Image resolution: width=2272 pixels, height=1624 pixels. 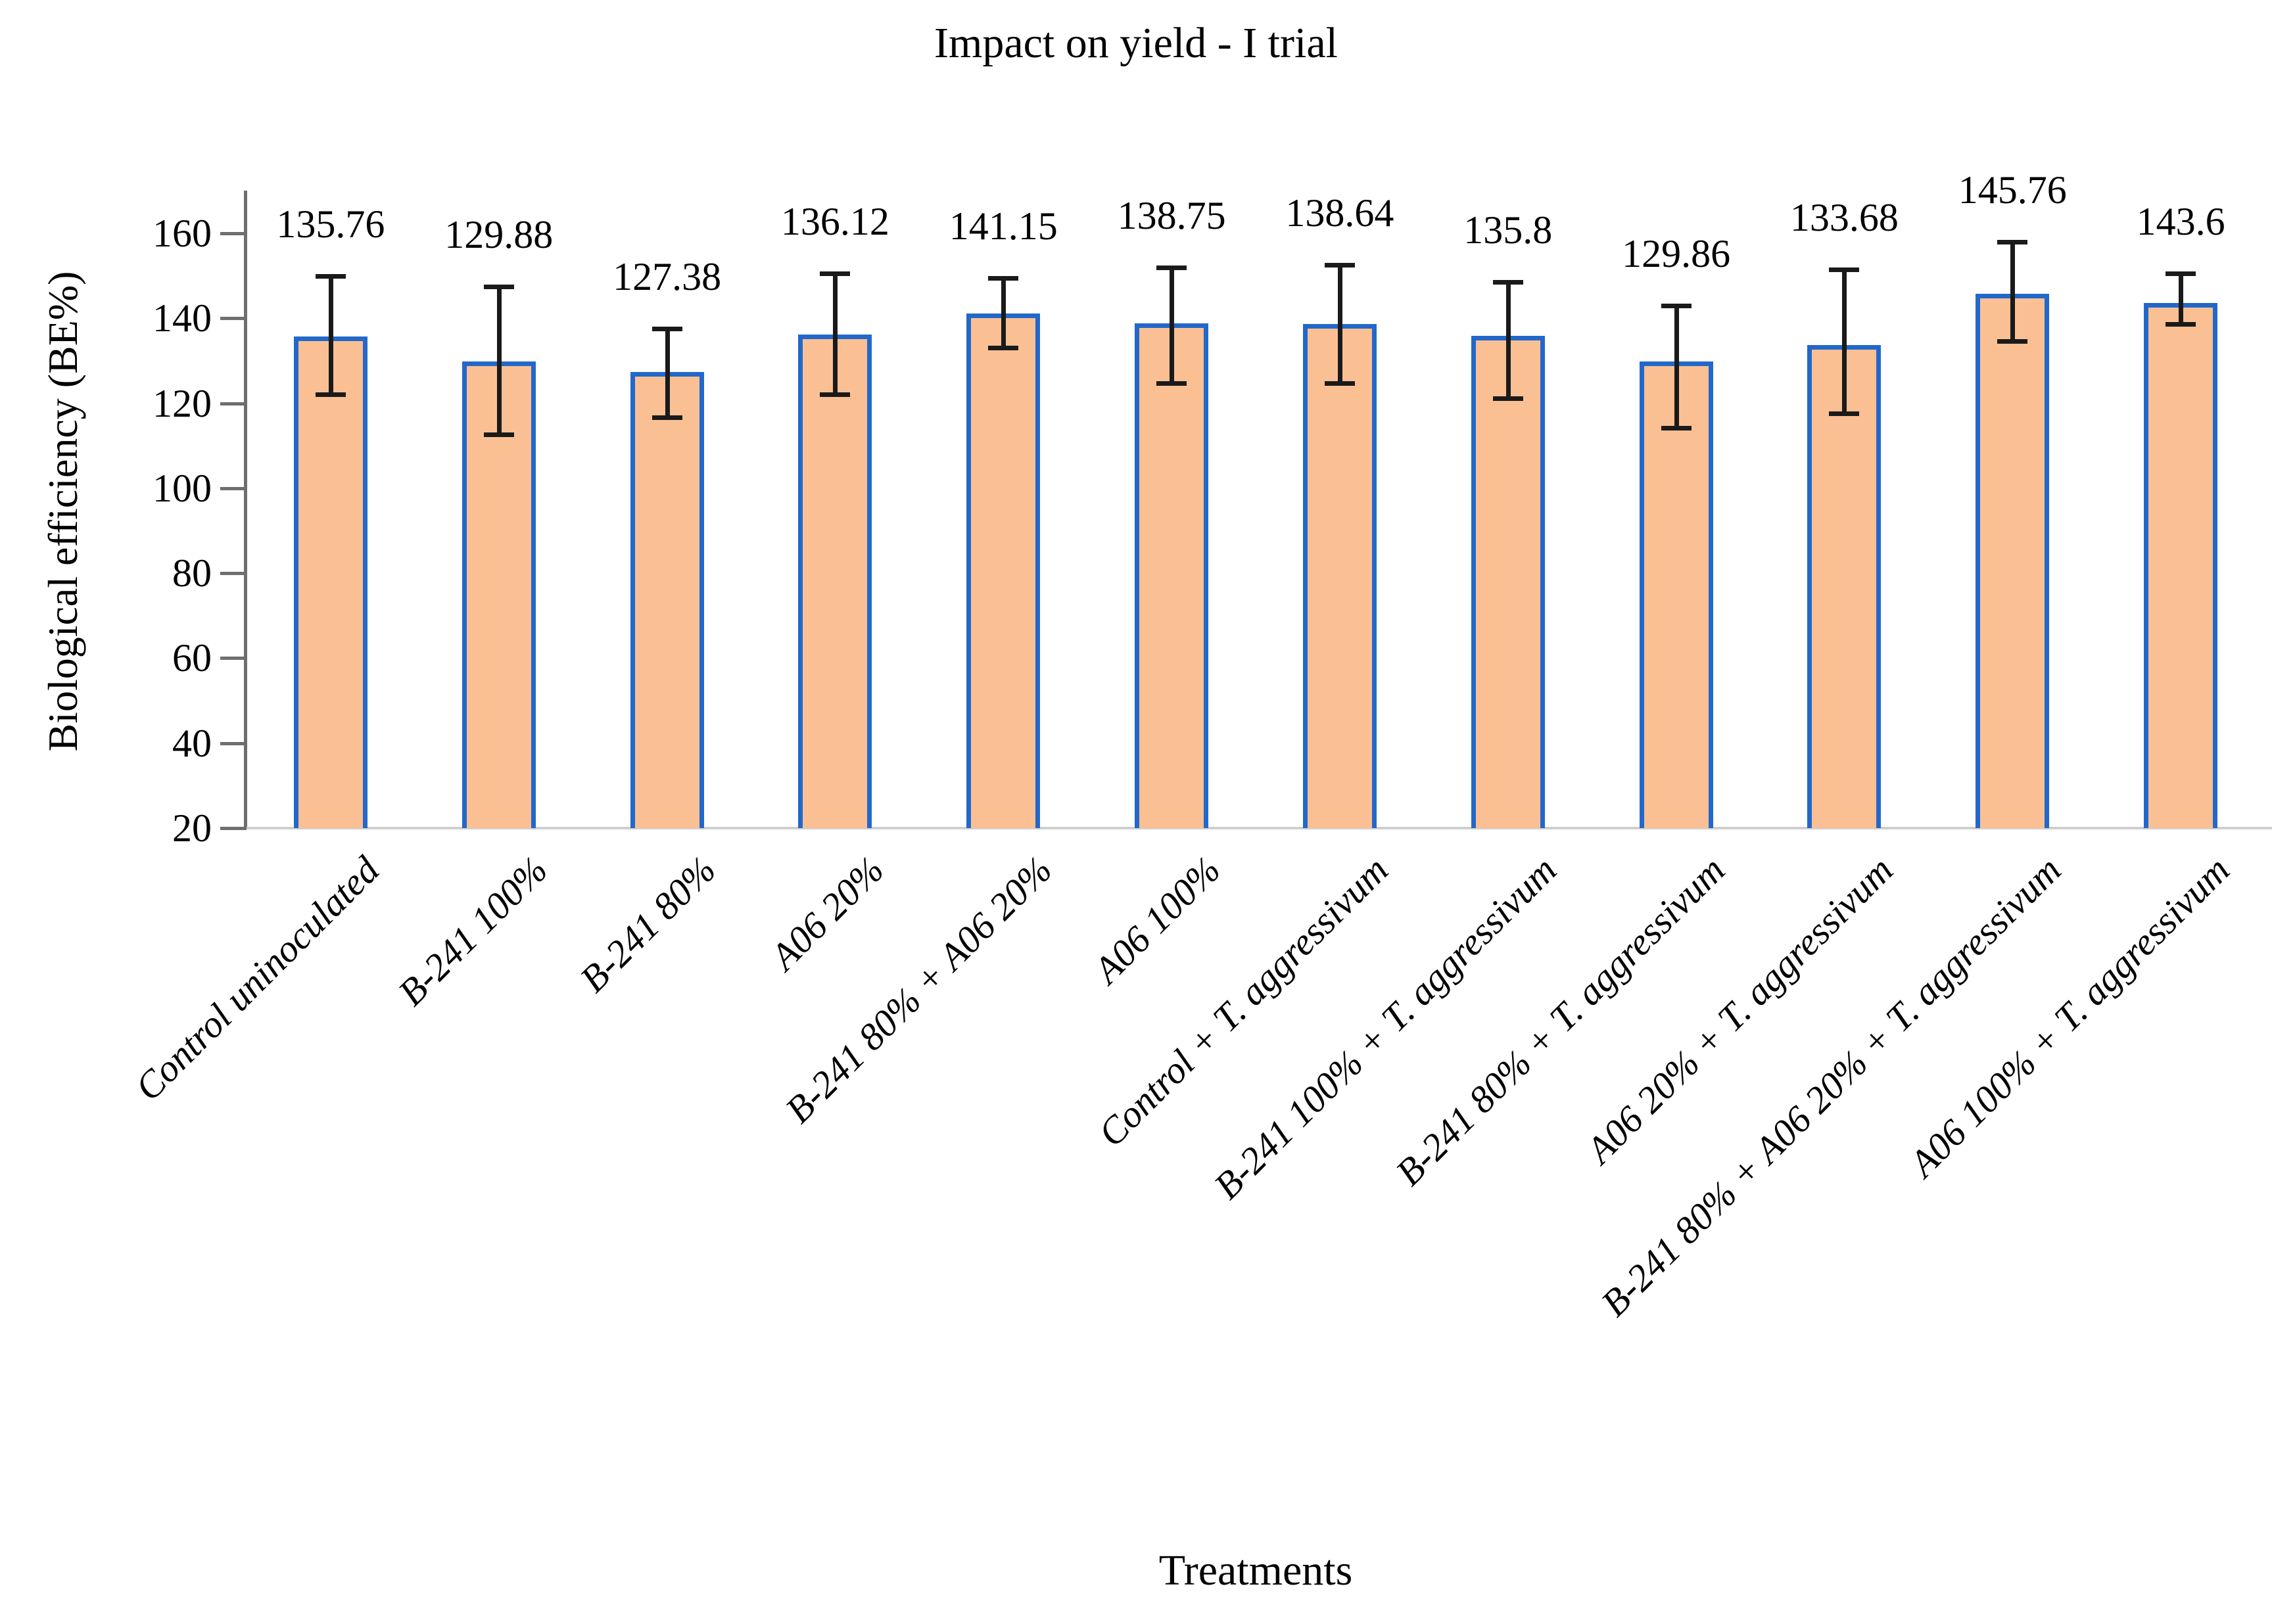 What do you see at coordinates (1243, 1002) in the screenshot?
I see `x-tick-label: Control + T. aggressivum` at bounding box center [1243, 1002].